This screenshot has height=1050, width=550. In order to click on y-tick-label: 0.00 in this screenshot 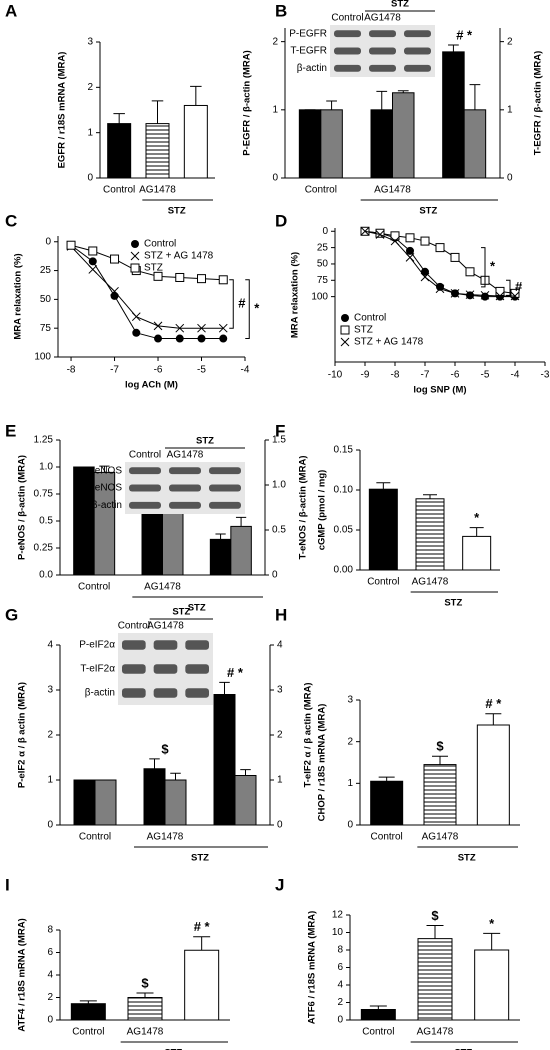, I will do `click(344, 570)`.